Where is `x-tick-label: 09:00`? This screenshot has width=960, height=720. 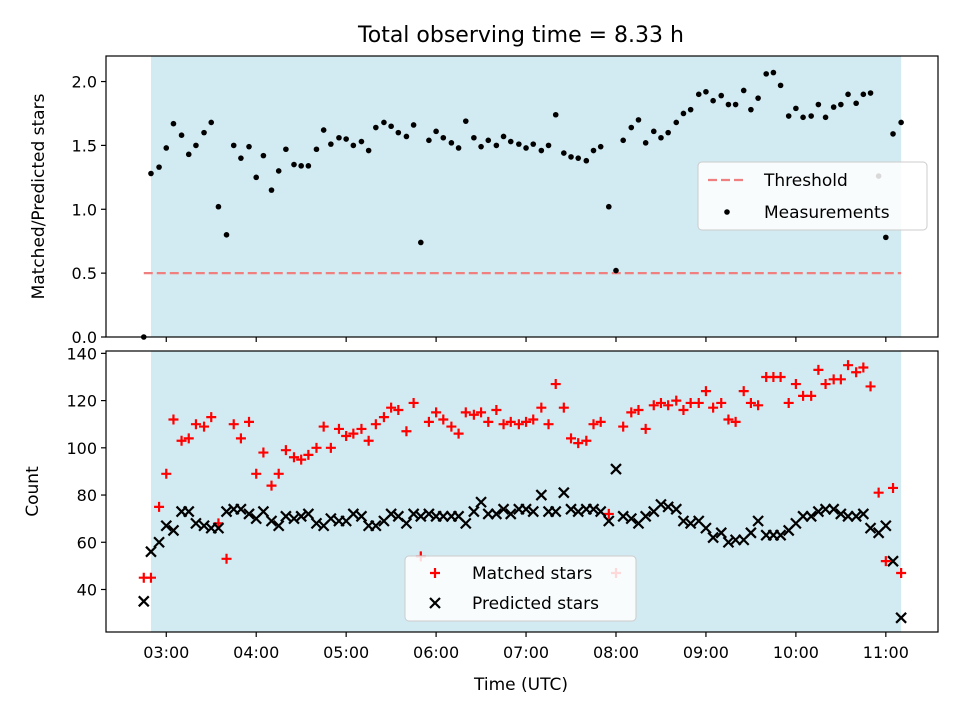 x-tick-label: 09:00 is located at coordinates (706, 652).